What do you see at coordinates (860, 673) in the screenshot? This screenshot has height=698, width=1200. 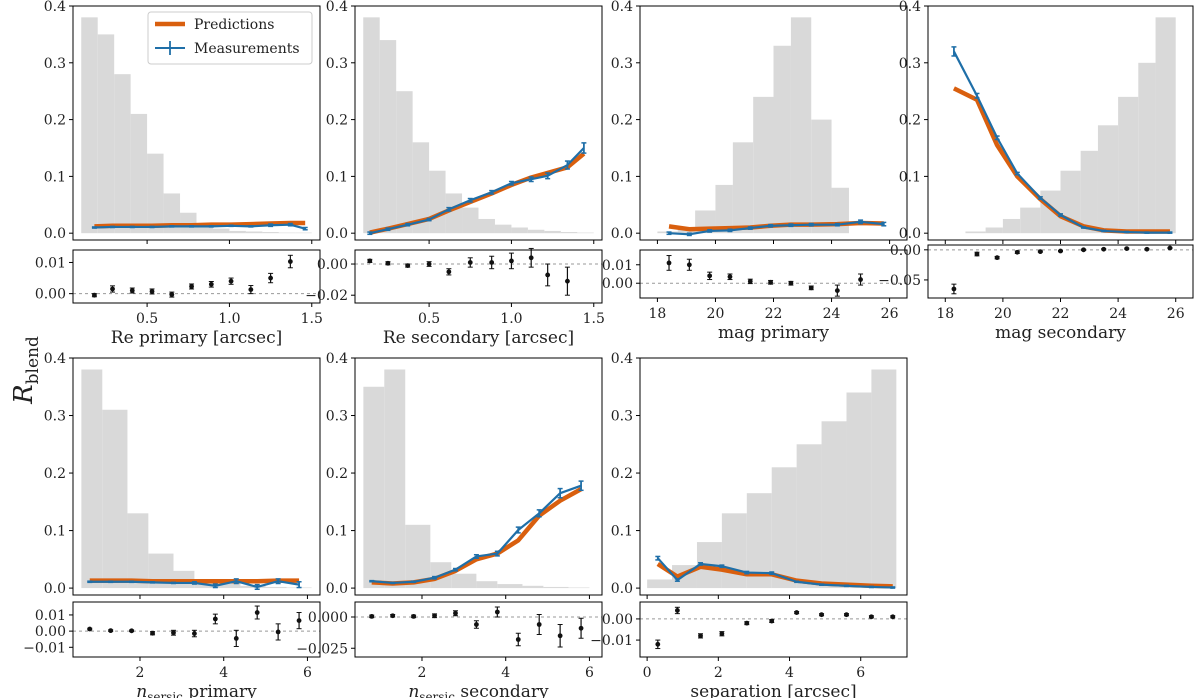 I see `x-tick-label: 6` at bounding box center [860, 673].